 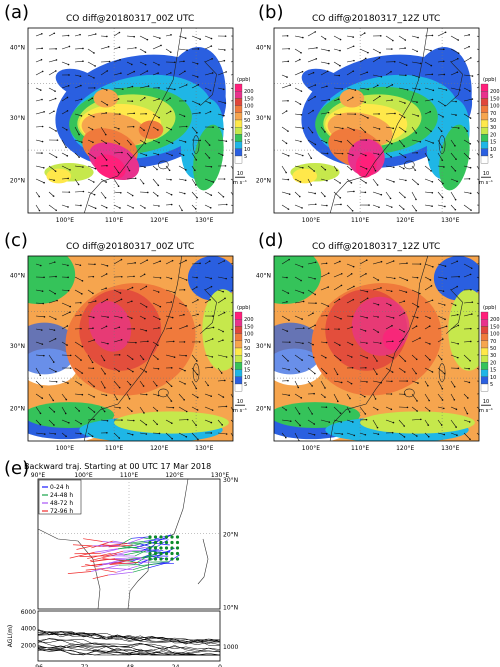 What do you see at coordinates (491, 385) in the screenshot?
I see `colorbar-tick-label: 5` at bounding box center [491, 385].